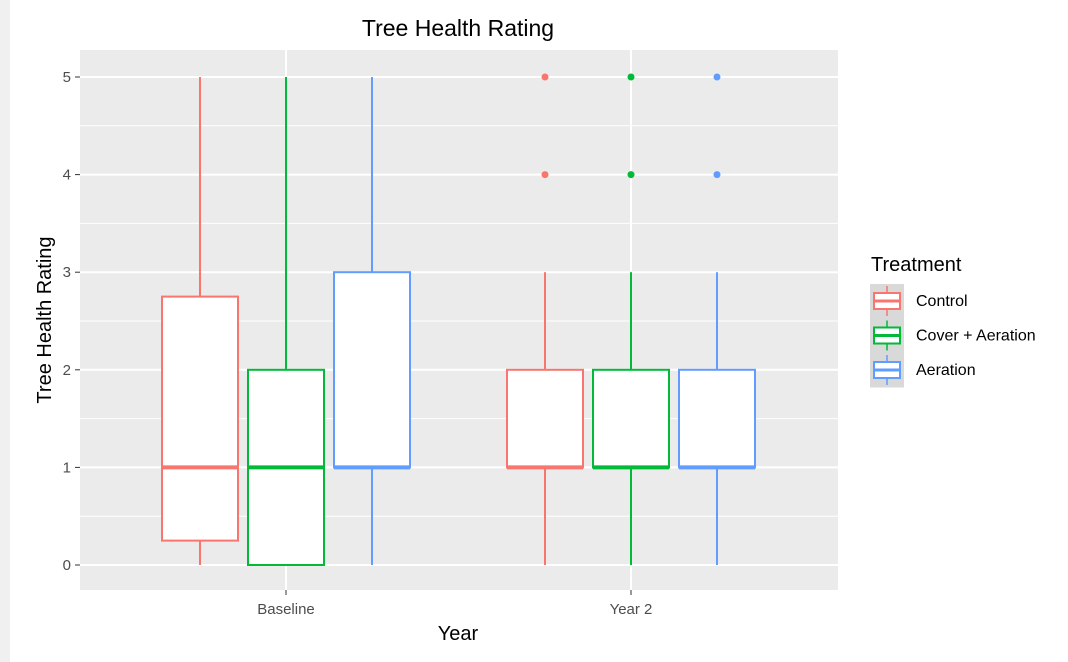 This screenshot has height=662, width=1068. What do you see at coordinates (458, 28) in the screenshot?
I see `chart-title: Tree Health Rating` at bounding box center [458, 28].